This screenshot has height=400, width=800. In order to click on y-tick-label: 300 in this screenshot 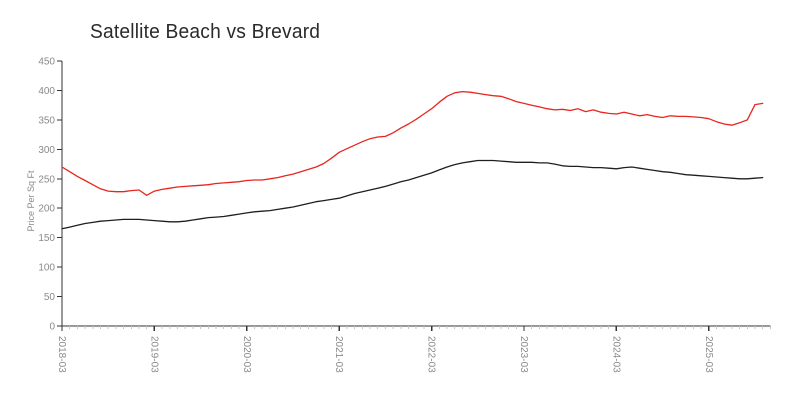, I will do `click(46, 150)`.